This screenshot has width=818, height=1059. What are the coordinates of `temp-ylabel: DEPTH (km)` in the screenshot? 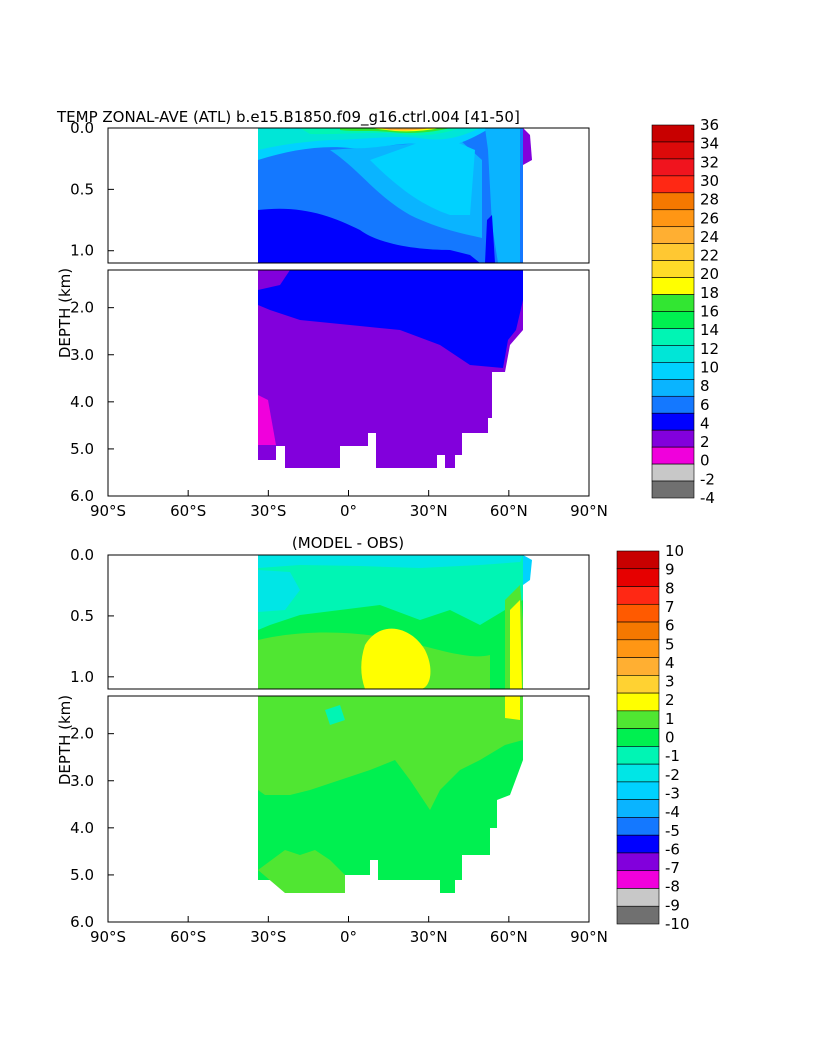 It's located at (65, 313).